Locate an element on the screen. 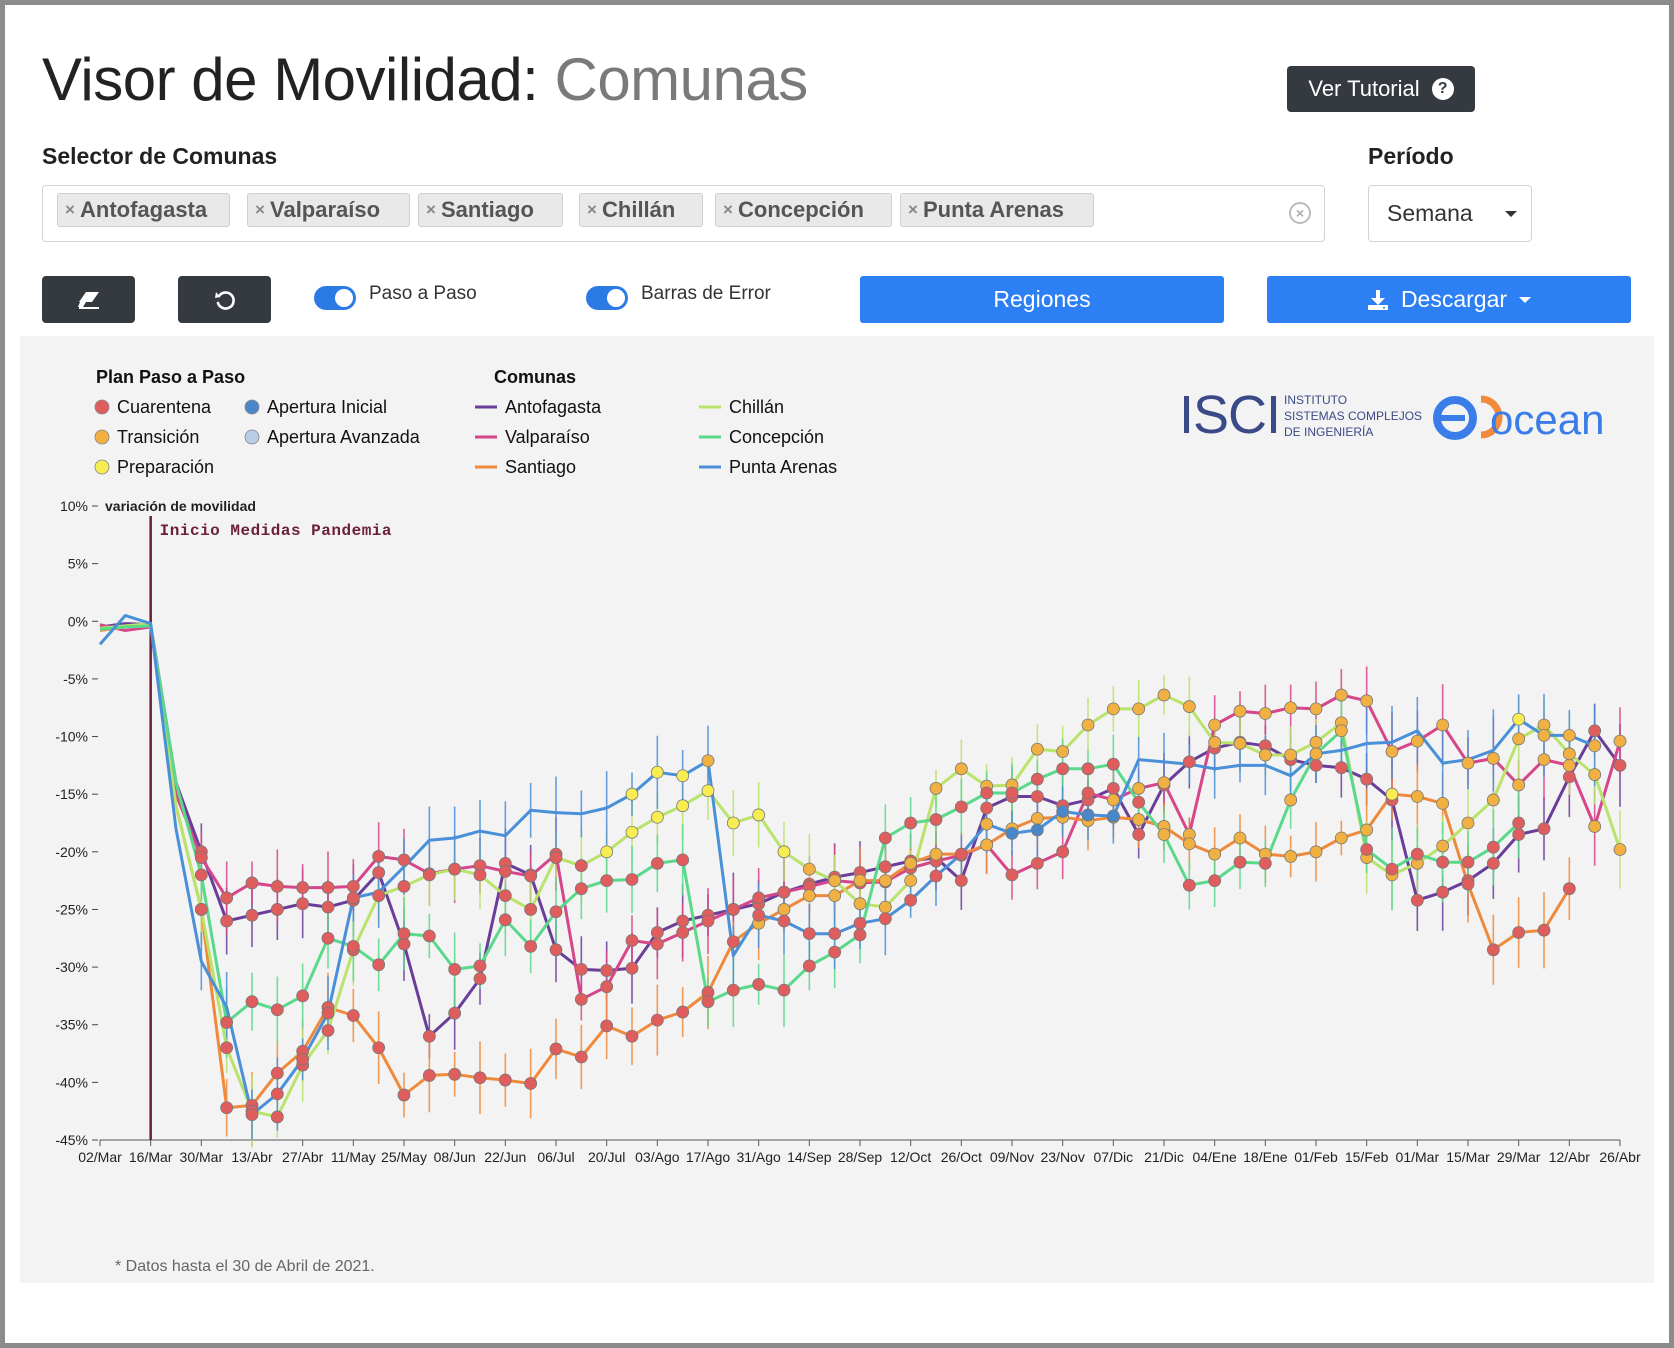 The image size is (1674, 1348). pandemic-start-label: Inicio Medidas Pandemia is located at coordinates (276, 531).